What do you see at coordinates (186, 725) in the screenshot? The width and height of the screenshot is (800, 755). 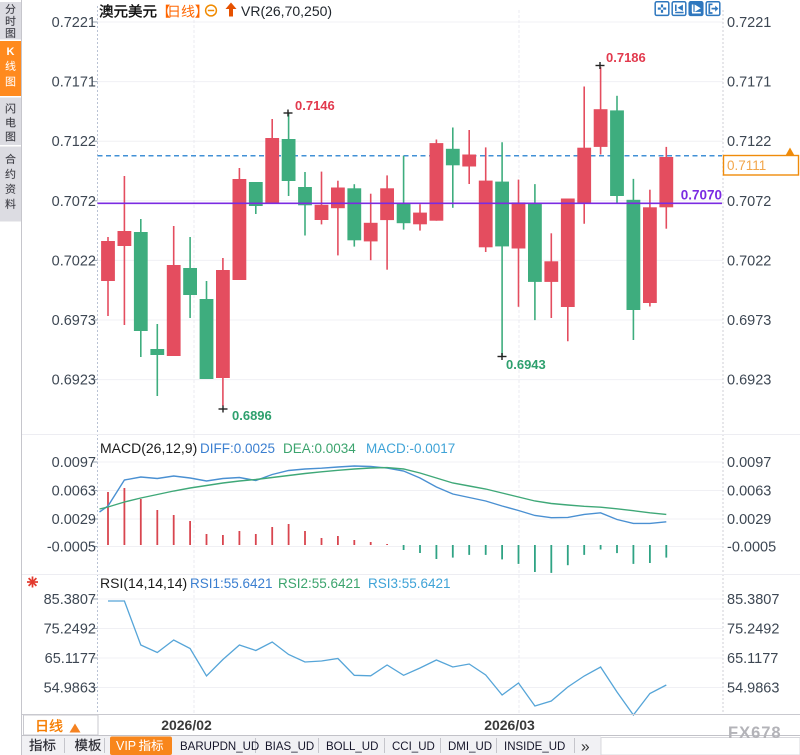 I see `svg-text: 2026/02` at bounding box center [186, 725].